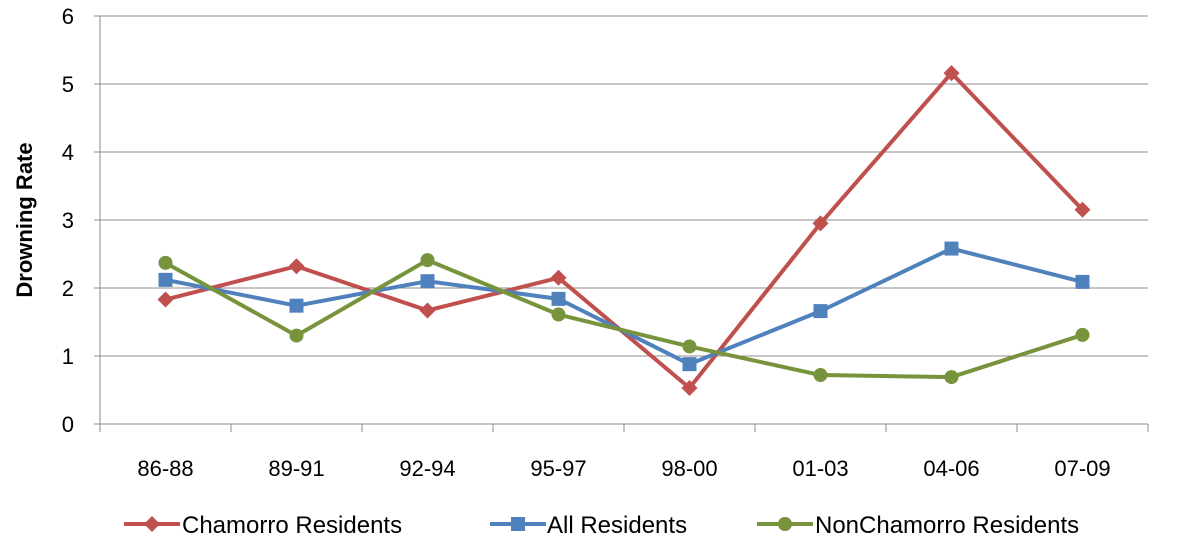 Image resolution: width=1177 pixels, height=544 pixels. What do you see at coordinates (558, 468) in the screenshot?
I see `x-tick-label: 95-97` at bounding box center [558, 468].